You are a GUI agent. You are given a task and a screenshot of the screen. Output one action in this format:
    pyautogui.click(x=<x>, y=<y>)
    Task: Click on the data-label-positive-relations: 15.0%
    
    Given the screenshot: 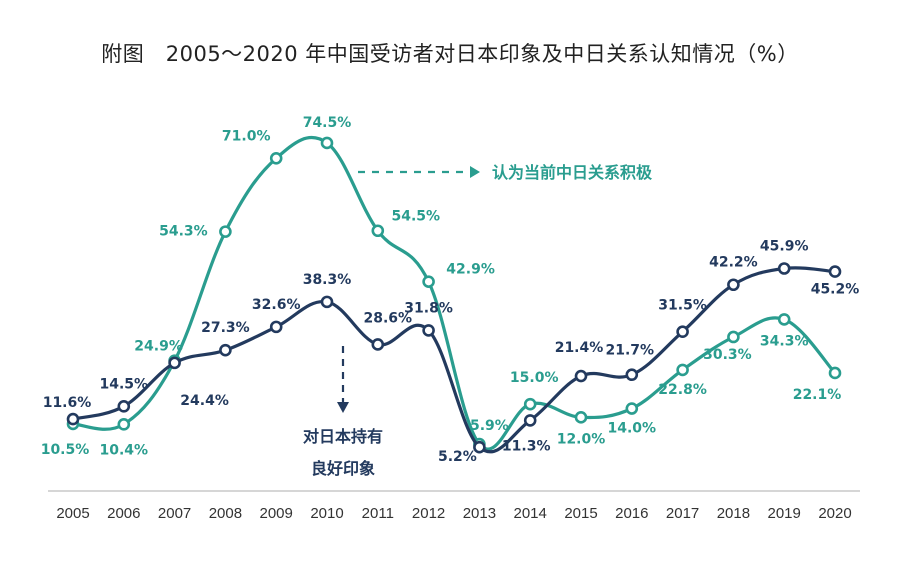 What is the action you would take?
    pyautogui.click(x=534, y=378)
    